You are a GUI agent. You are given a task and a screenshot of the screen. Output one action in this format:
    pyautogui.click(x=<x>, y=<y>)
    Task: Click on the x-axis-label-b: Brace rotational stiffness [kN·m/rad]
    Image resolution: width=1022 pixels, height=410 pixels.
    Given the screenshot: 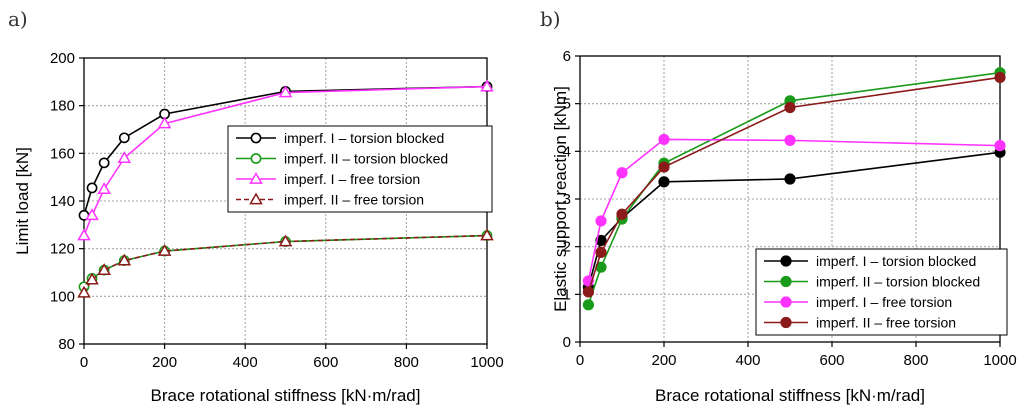 What is the action you would take?
    pyautogui.click(x=790, y=395)
    